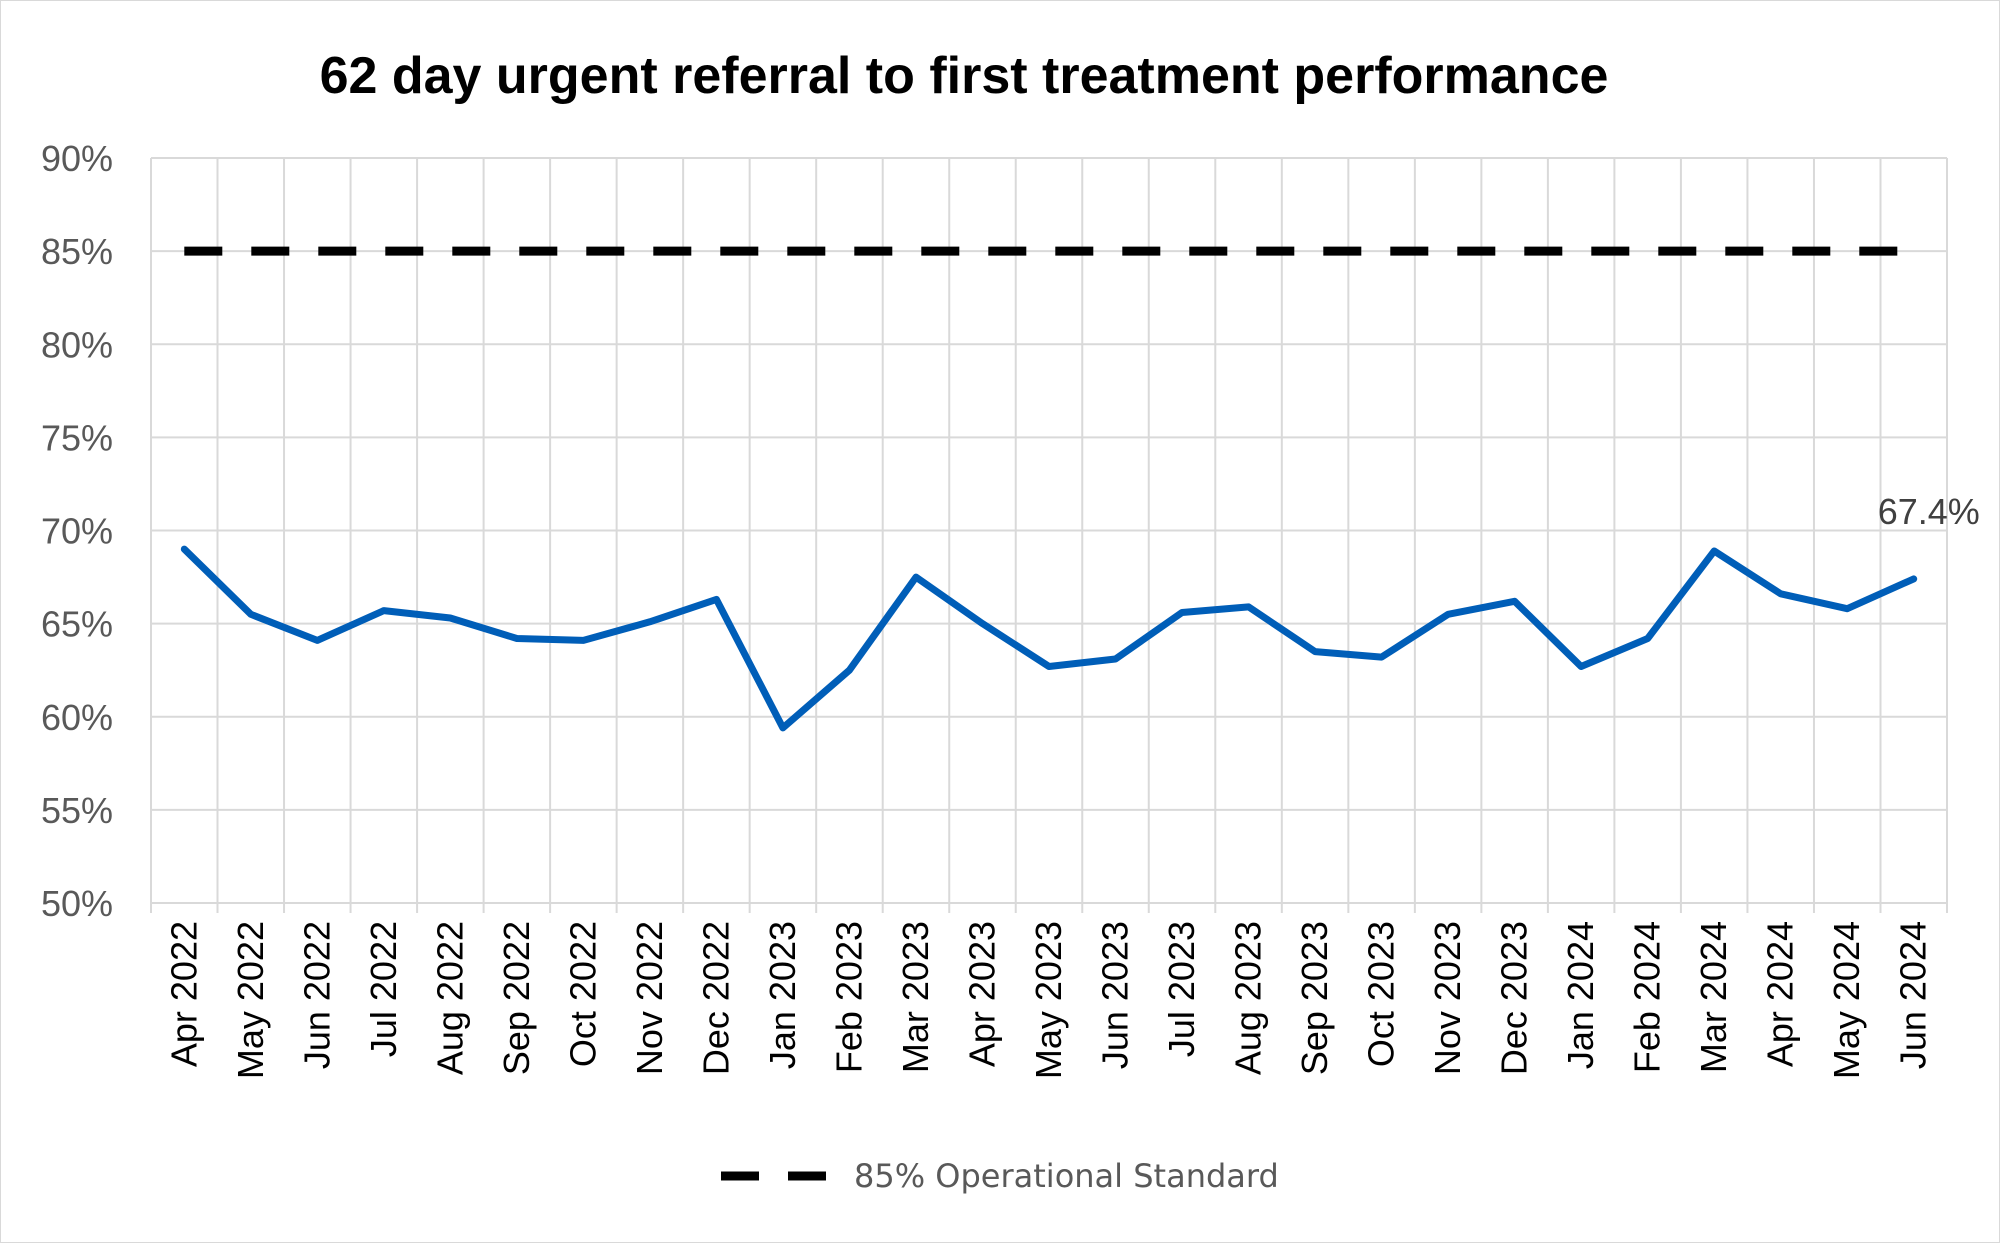  Describe the element at coordinates (715, 998) in the screenshot. I see `x-tick-label: Dec 2022` at that location.